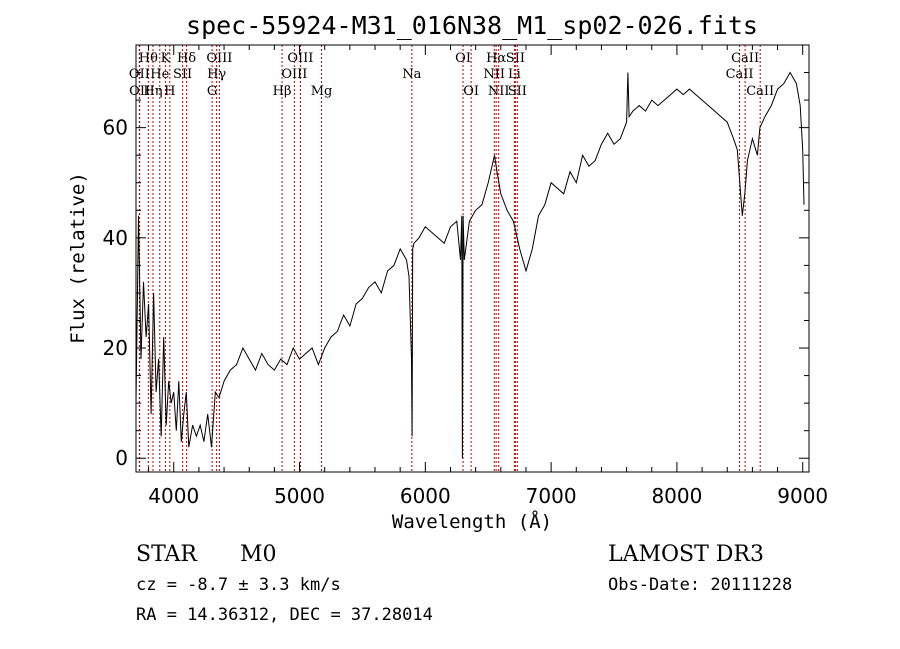 The image size is (900, 649). What do you see at coordinates (411, 74) in the screenshot?
I see `line-label-16: Na` at bounding box center [411, 74].